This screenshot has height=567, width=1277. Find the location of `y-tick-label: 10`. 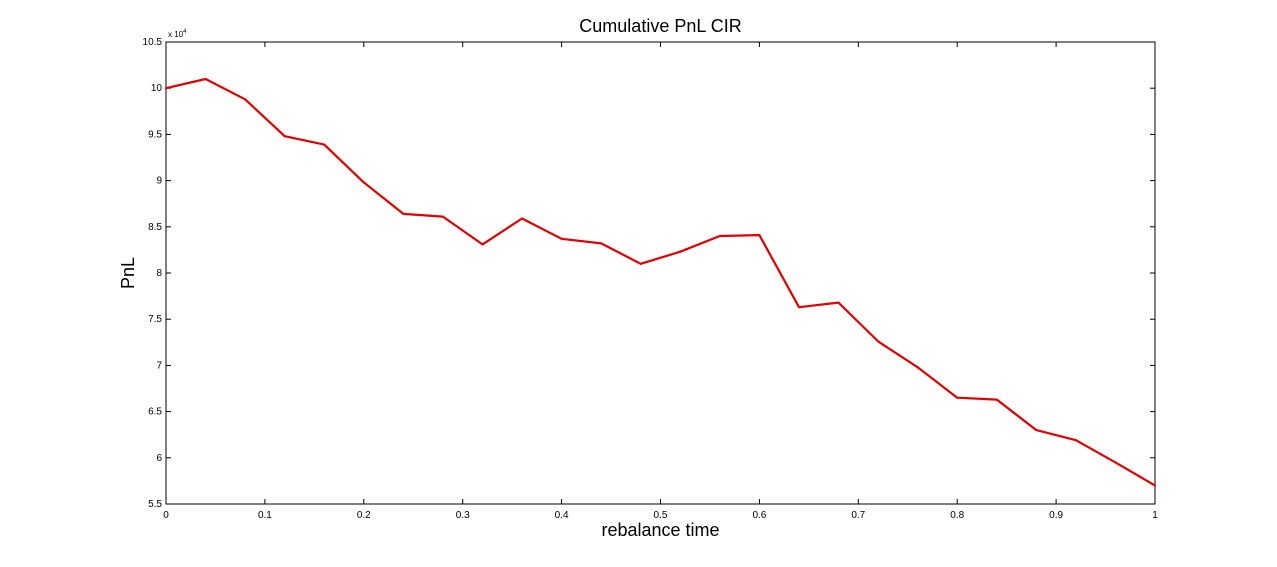

y-tick-label: 10 is located at coordinates (157, 88).